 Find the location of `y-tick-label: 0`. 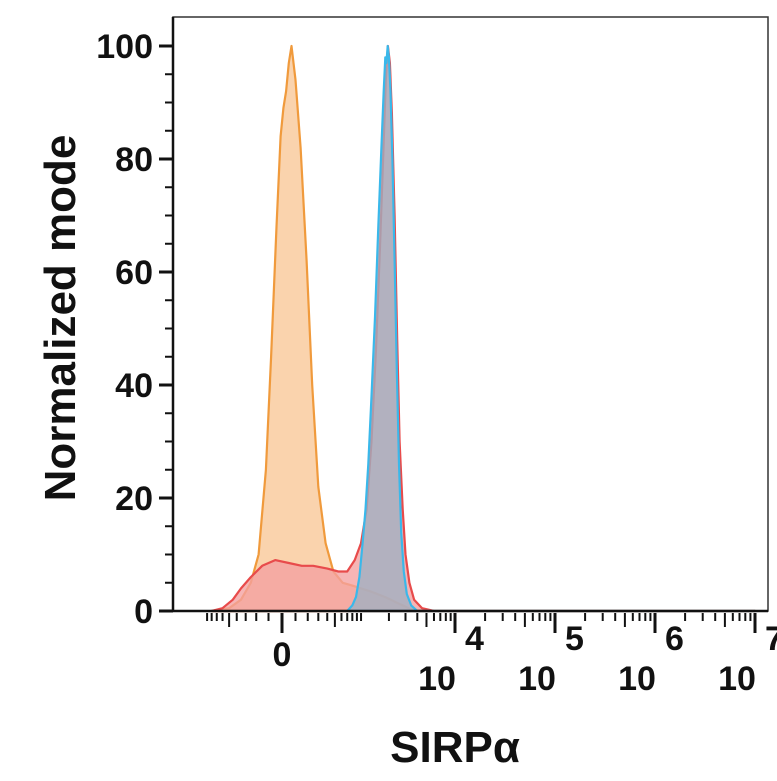

y-tick-label: 0 is located at coordinates (143, 612).